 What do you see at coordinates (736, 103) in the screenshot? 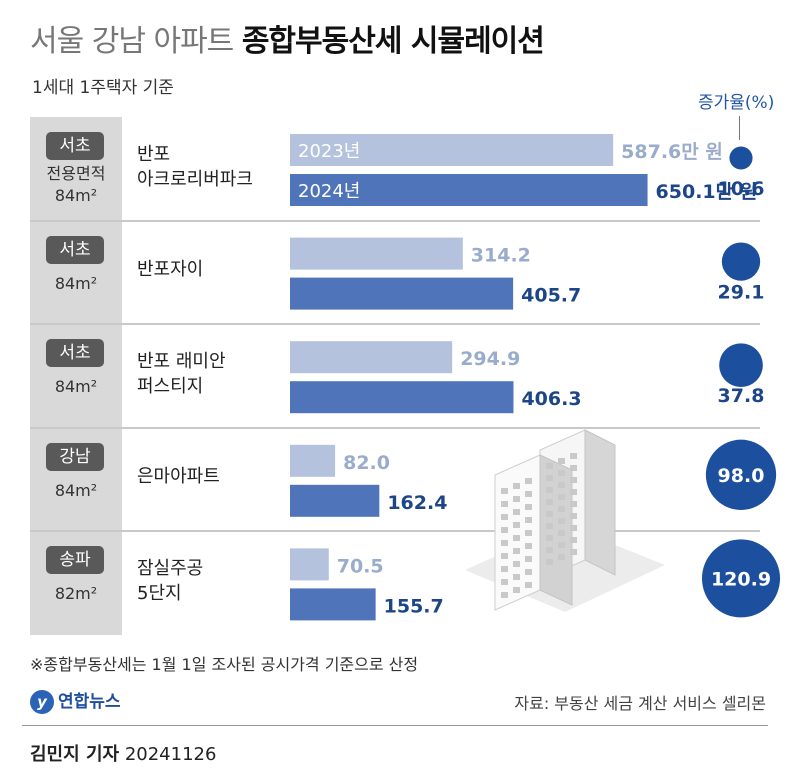
I see `growth-rate-header: 증가율(%)` at bounding box center [736, 103].